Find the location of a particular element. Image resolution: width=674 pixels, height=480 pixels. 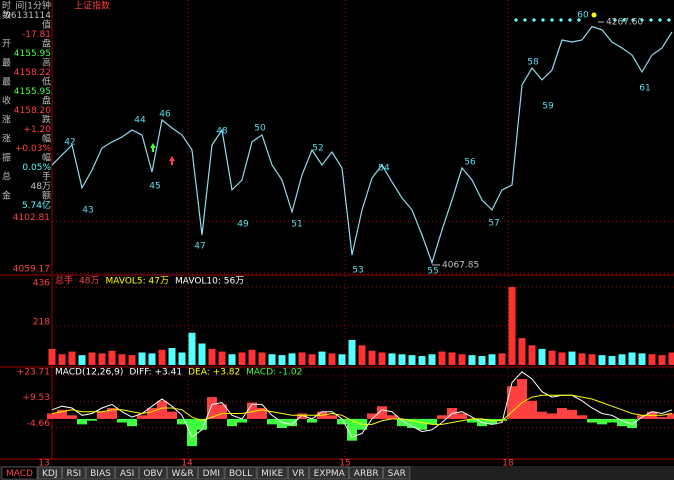

legend-entry: MACD(12,26,9) is located at coordinates (89, 373).